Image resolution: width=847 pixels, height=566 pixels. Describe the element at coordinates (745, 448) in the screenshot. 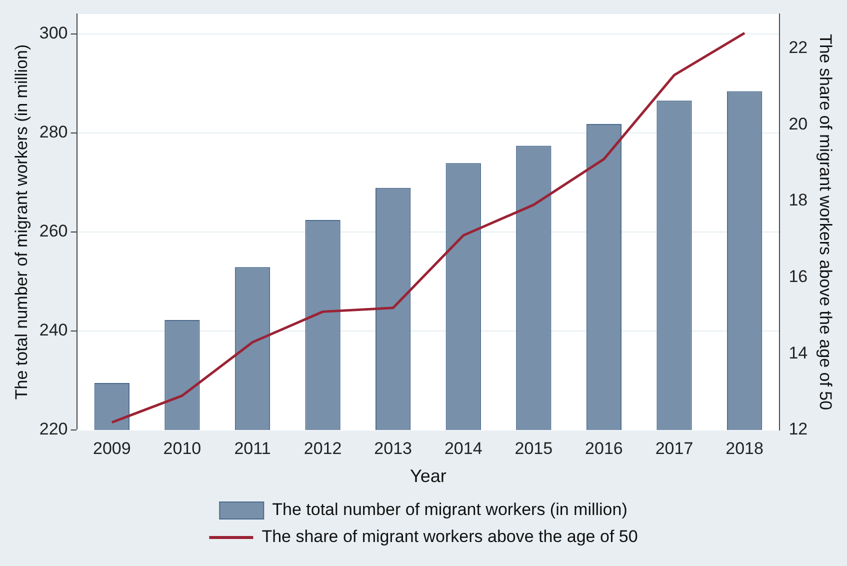

I see `x-tick-label: 2018` at that location.